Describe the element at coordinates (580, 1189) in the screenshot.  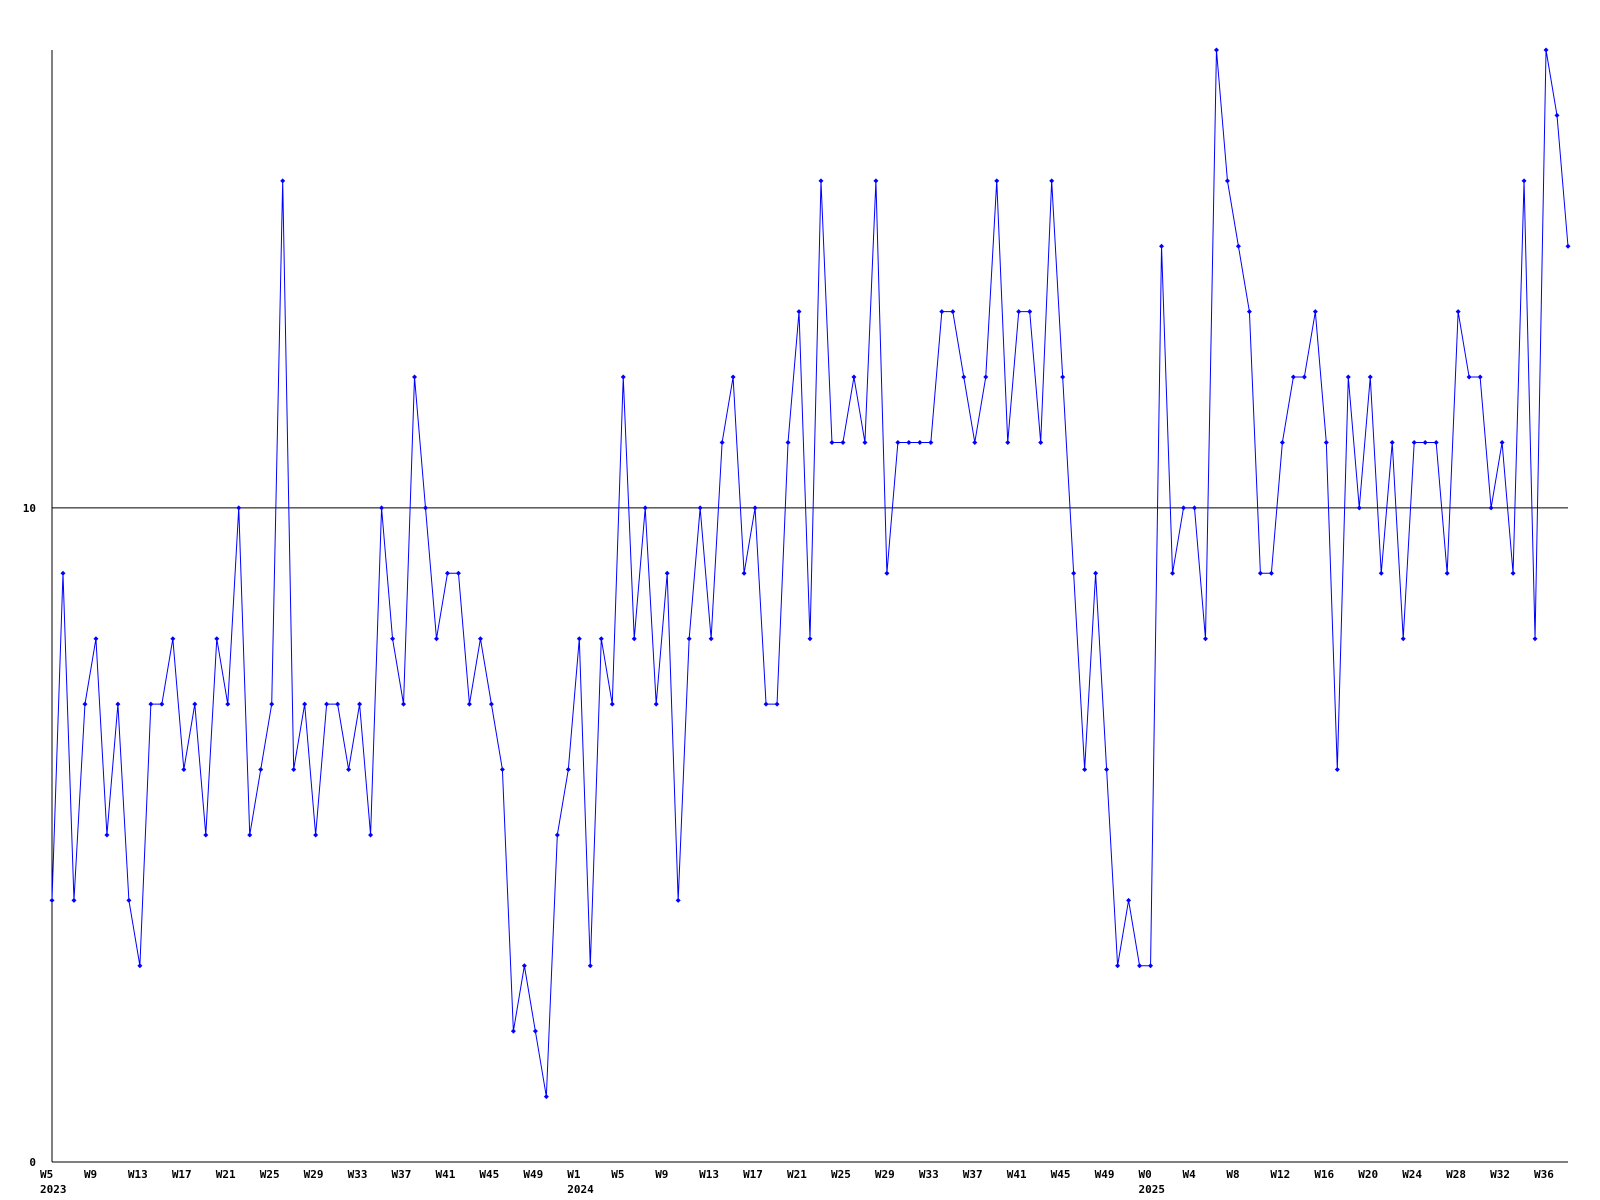
I see `x-year-label: 2024` at that location.